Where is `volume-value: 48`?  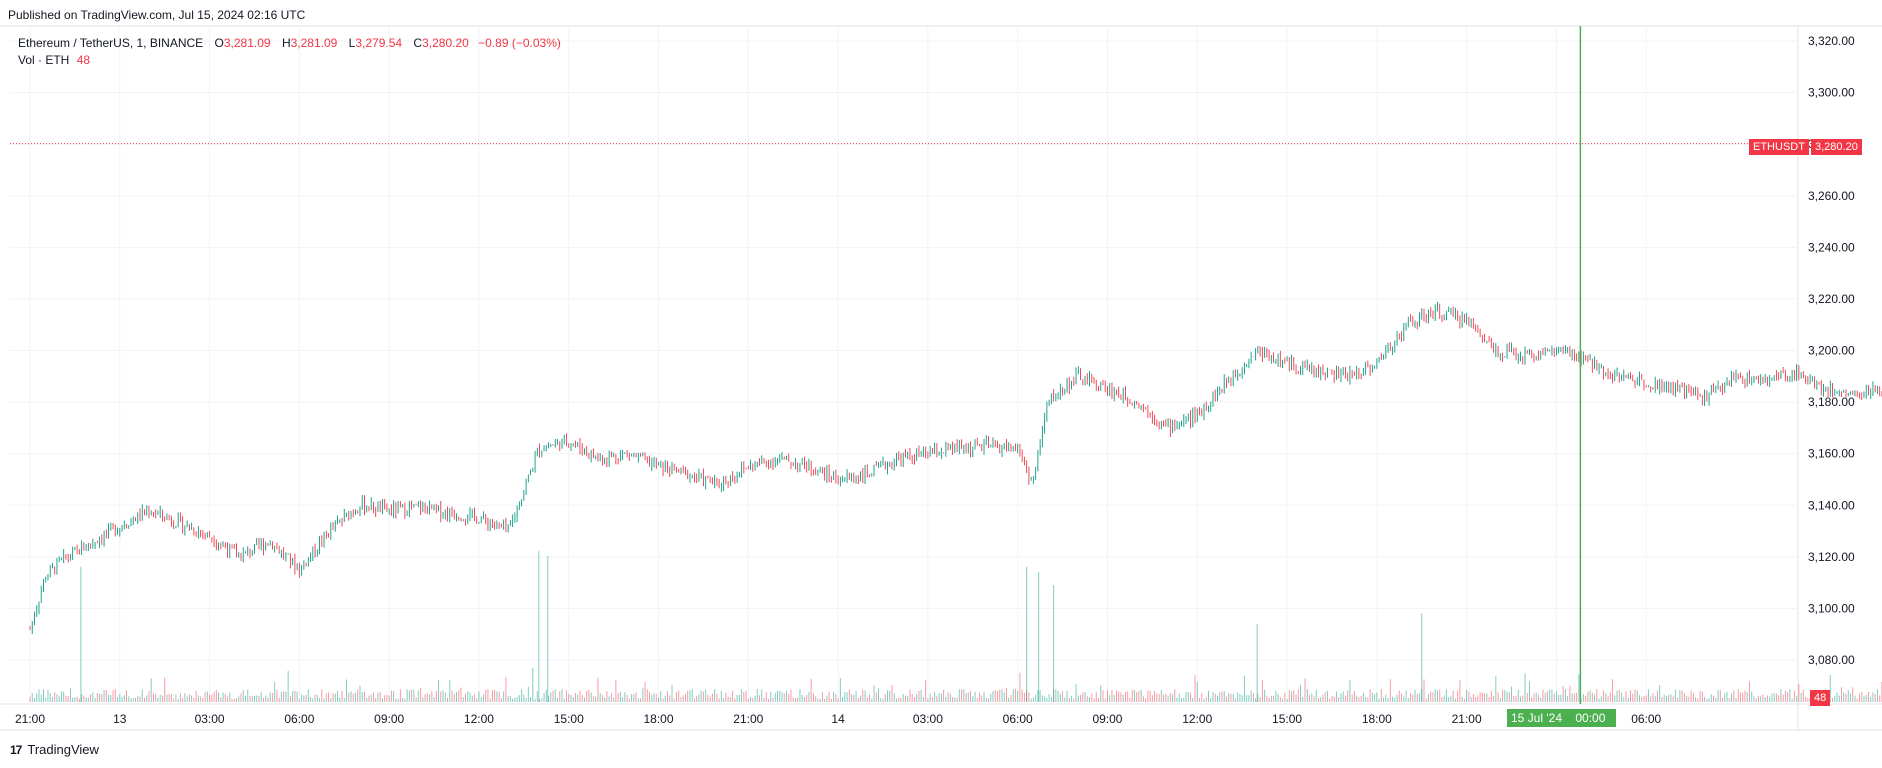
volume-value: 48 is located at coordinates (83, 60).